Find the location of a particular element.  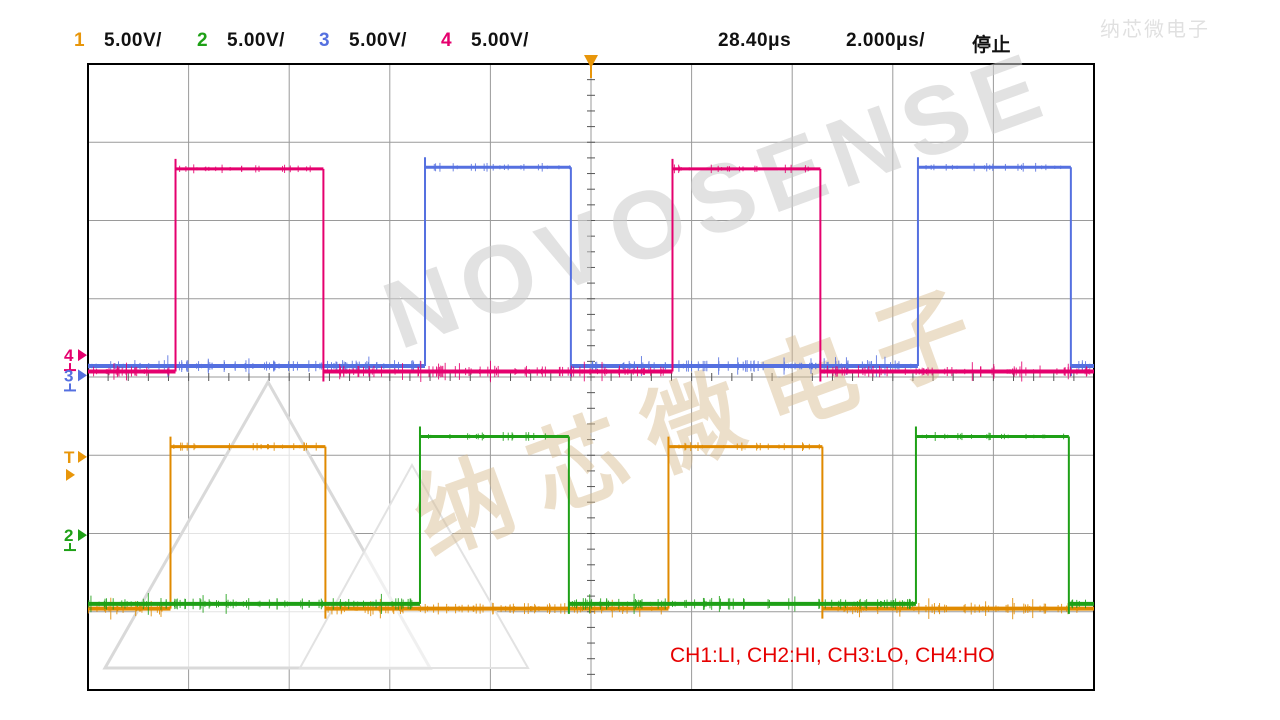

ch3-scale: 5.00V/ is located at coordinates (378, 40).